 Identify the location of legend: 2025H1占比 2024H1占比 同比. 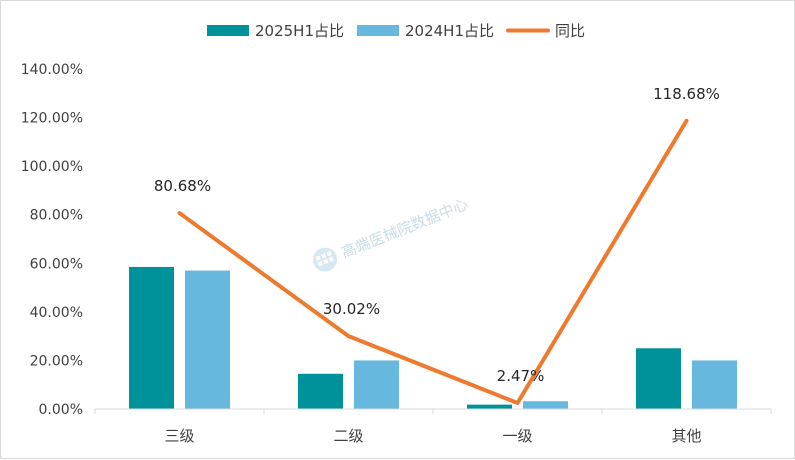
(396, 31).